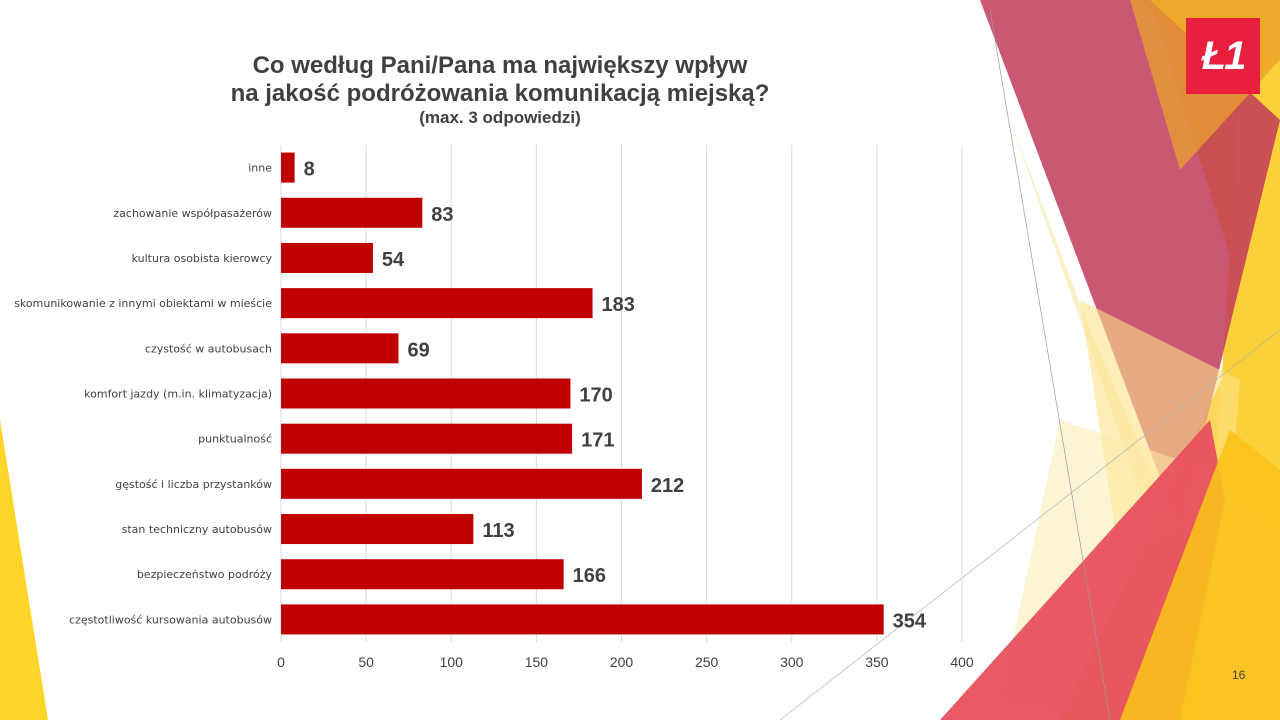 The image size is (1280, 720). Describe the element at coordinates (595, 396) in the screenshot. I see `data-label: 170` at that location.